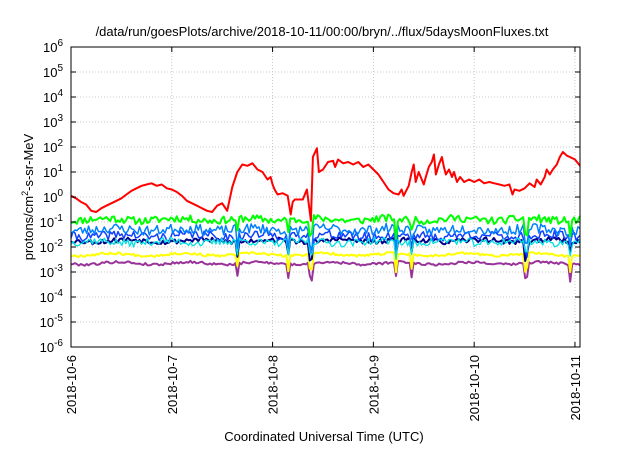 Image resolution: width=640 pixels, height=453 pixels. I want to click on y-tick-label: 10⁻³, so click(52, 271).